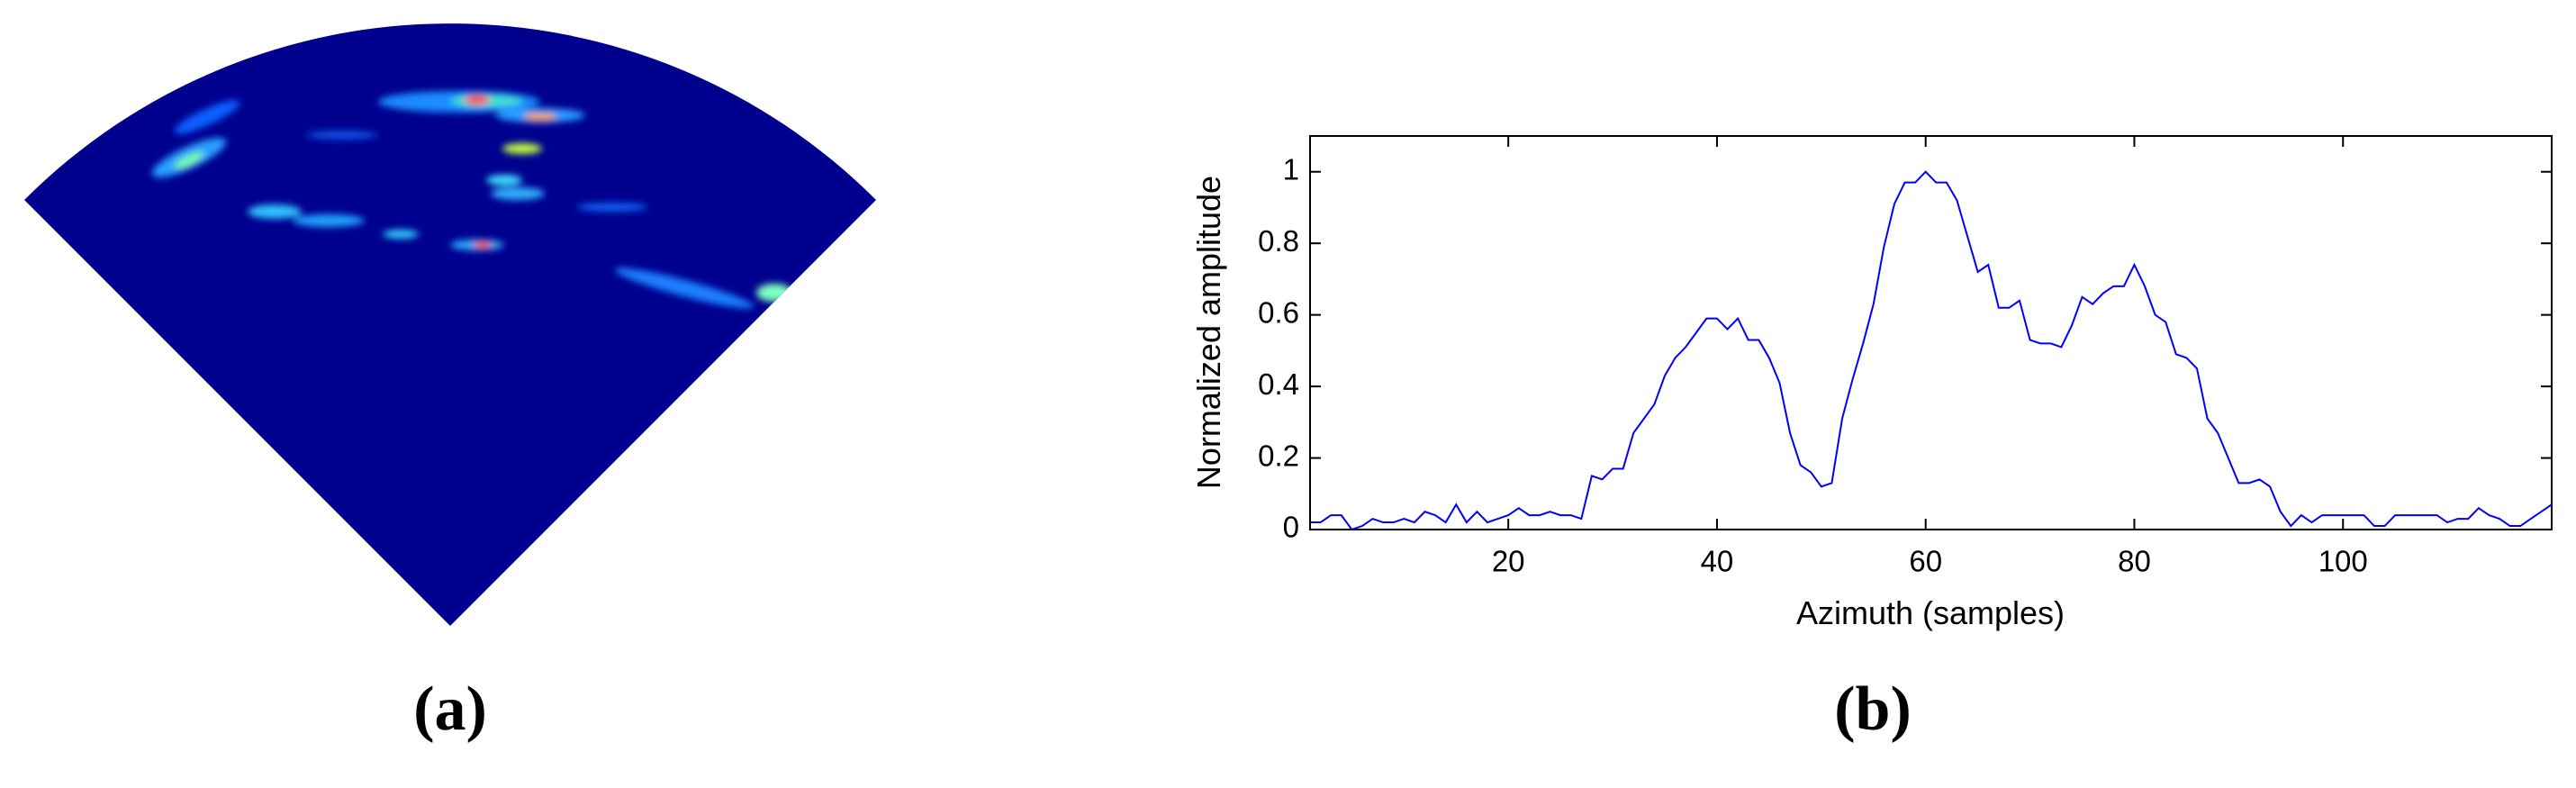  Describe the element at coordinates (1278, 312) in the screenshot. I see `y-tick-label: 0.6` at that location.